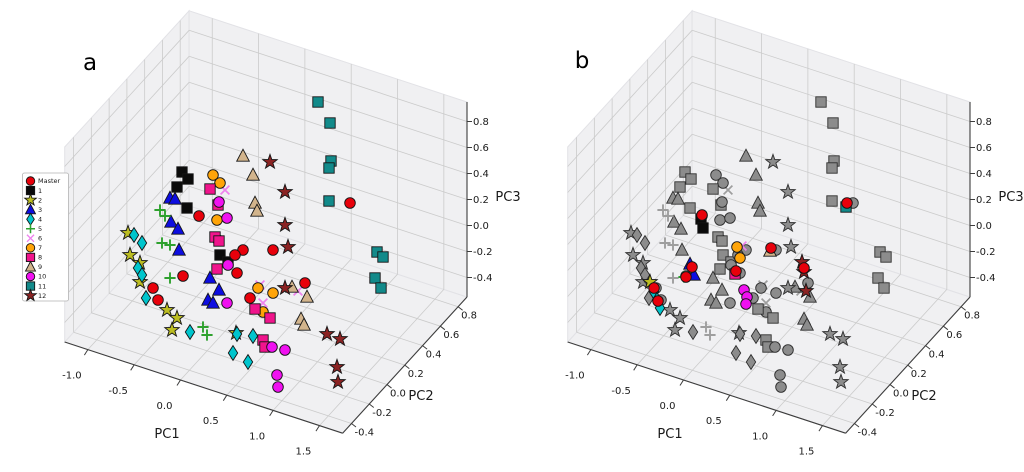 The height and width of the screenshot is (472, 1024). Describe the element at coordinates (40, 191) in the screenshot. I see `legend-label: 1` at that location.